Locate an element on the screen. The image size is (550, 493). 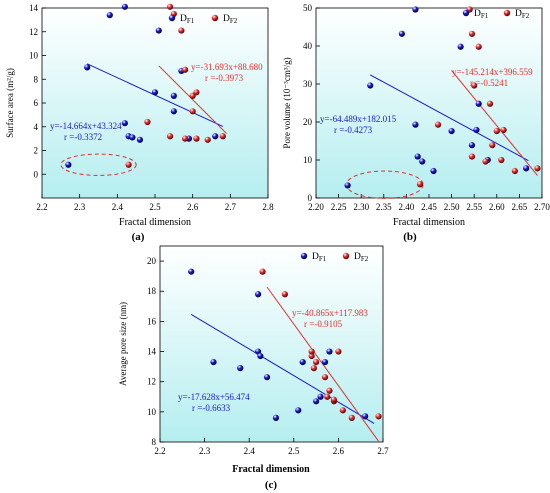
x-tick-label: 2.45 is located at coordinates (429, 207).